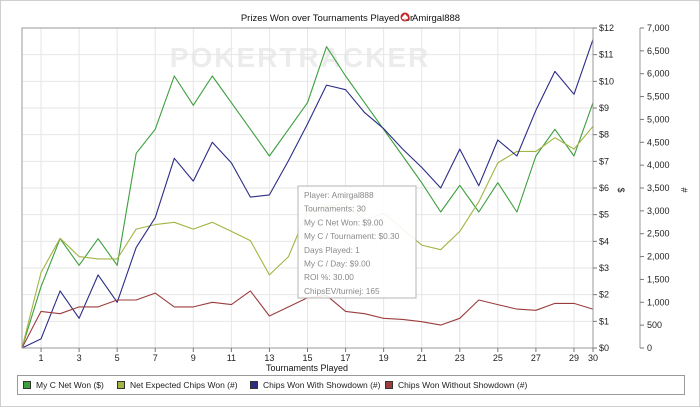 Image resolution: width=700 pixels, height=407 pixels. Describe the element at coordinates (460, 358) in the screenshot. I see `x-tick-label: 23` at that location.